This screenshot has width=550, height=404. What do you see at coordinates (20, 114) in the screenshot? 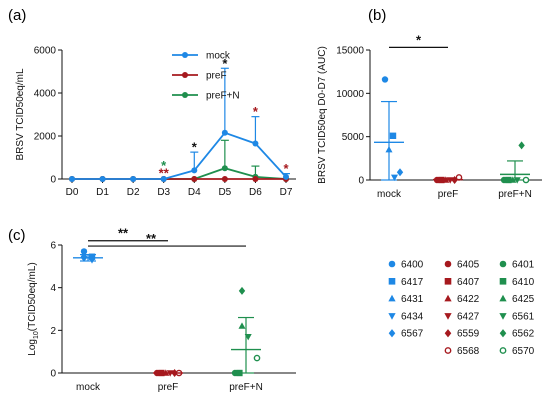
I see `panel-a-y-axis-label: BRSV TCID50eq/mL` at bounding box center [20, 114].